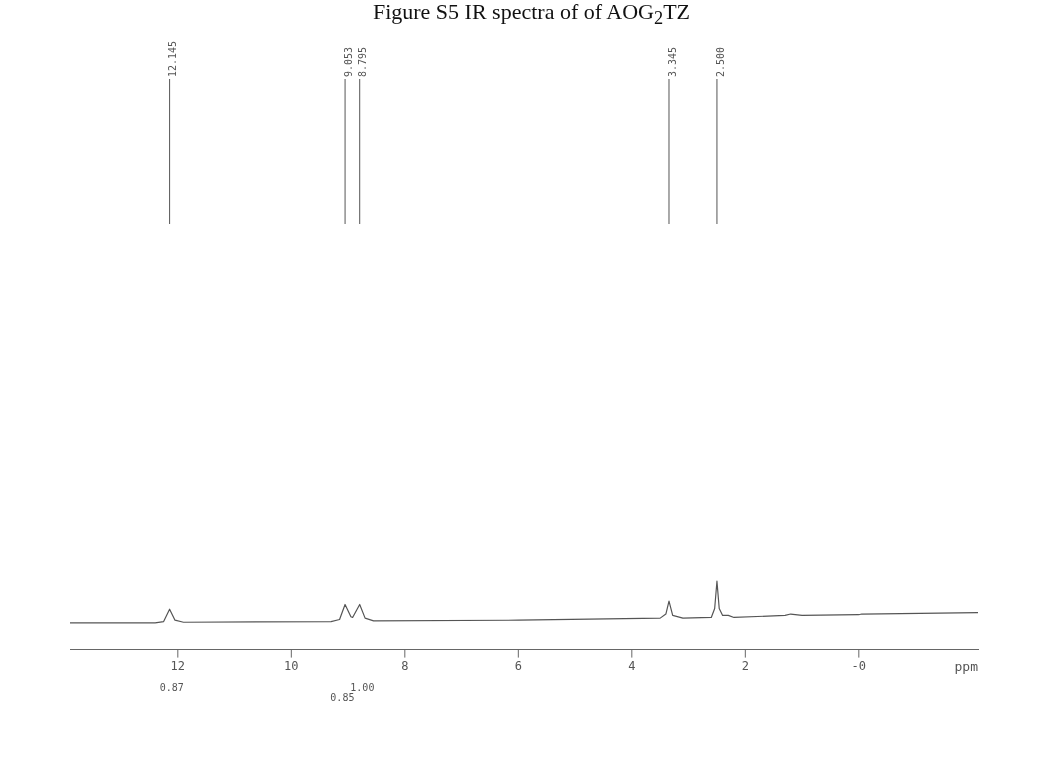  Describe the element at coordinates (518, 665) in the screenshot. I see `x-tick-label: 6` at that location.